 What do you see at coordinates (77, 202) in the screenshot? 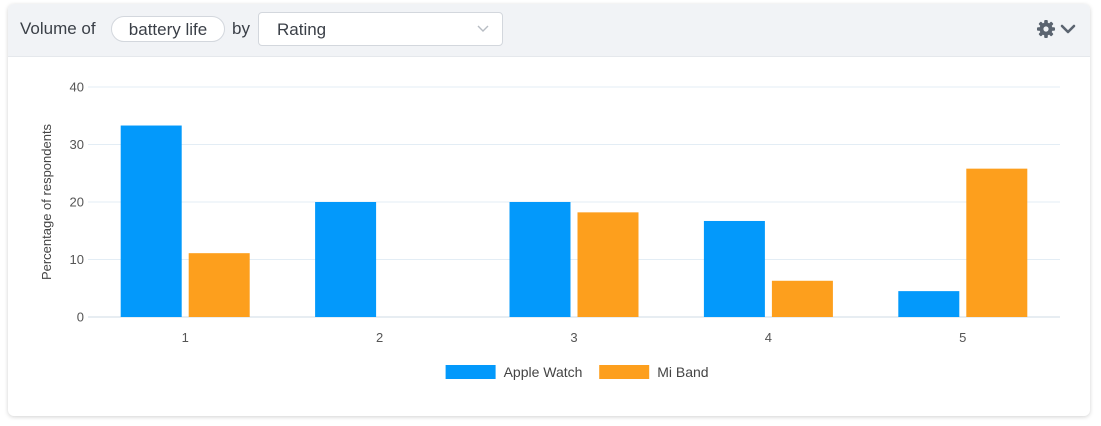
I see `y-tick-label: 20` at bounding box center [77, 202].